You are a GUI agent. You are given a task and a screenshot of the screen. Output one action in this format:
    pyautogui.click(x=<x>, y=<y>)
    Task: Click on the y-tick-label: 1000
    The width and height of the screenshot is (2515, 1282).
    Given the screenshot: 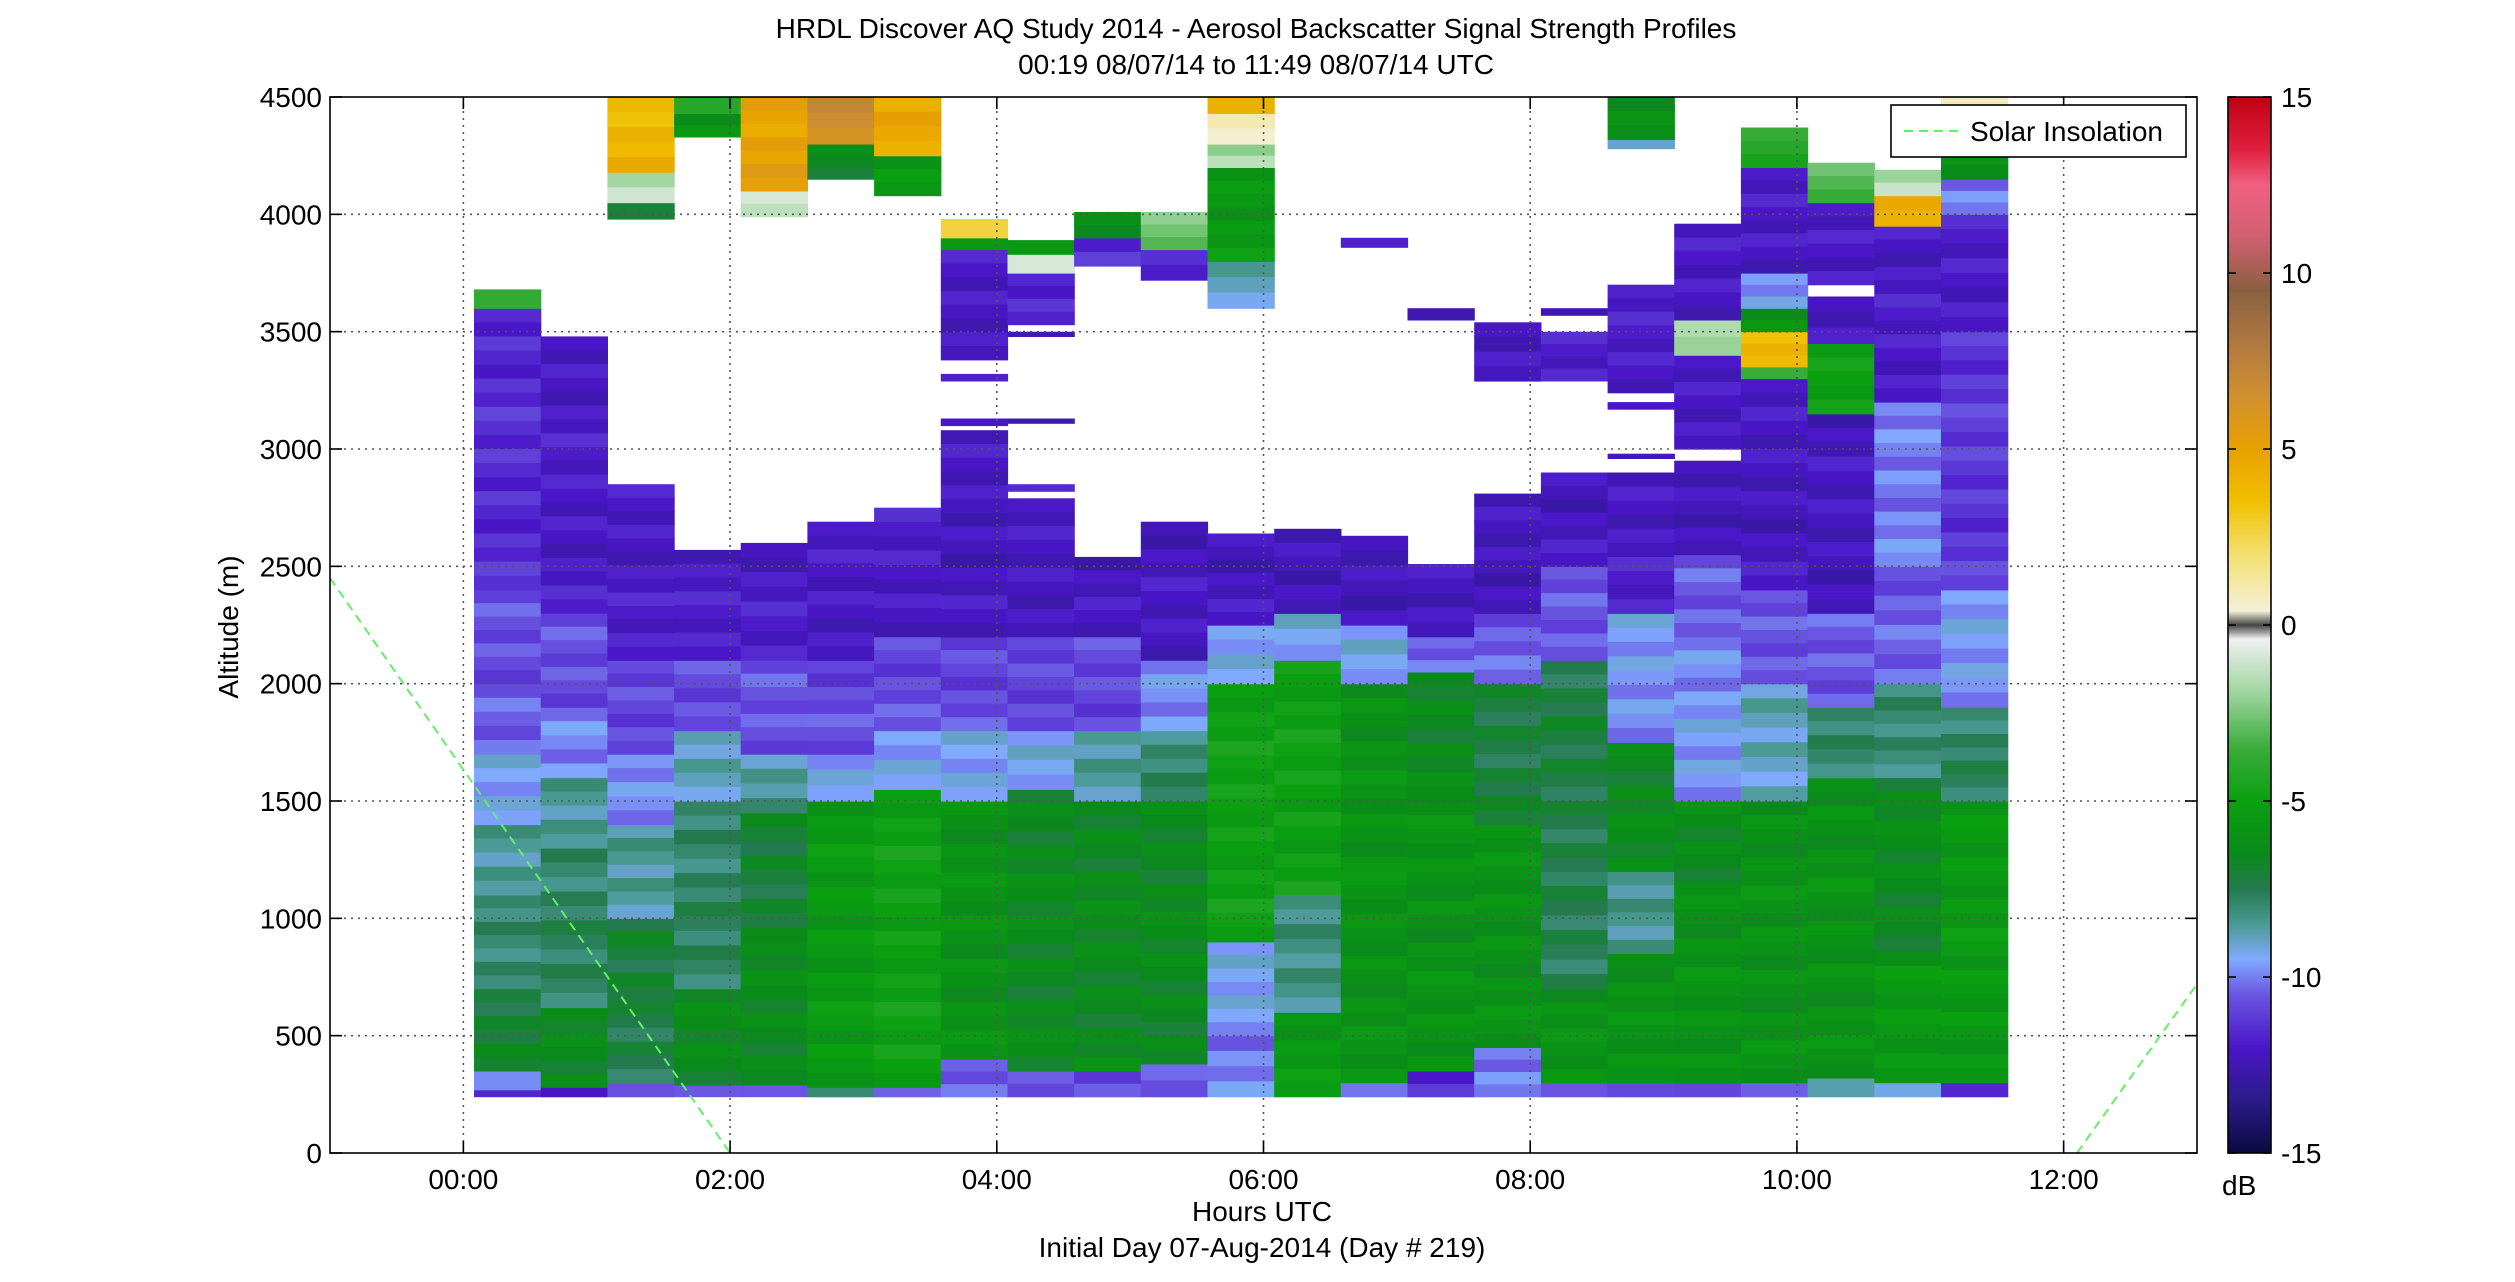 What is the action you would take?
    pyautogui.click(x=291, y=918)
    